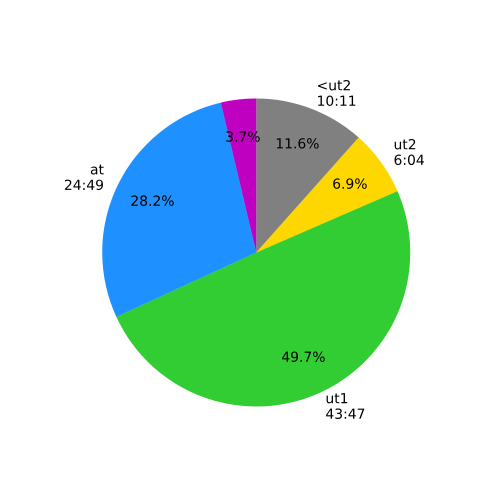 Image resolution: width=500 pixels, height=500 pixels. What do you see at coordinates (337, 93) in the screenshot?
I see `slice-label: <ut2 10:11` at bounding box center [337, 93].